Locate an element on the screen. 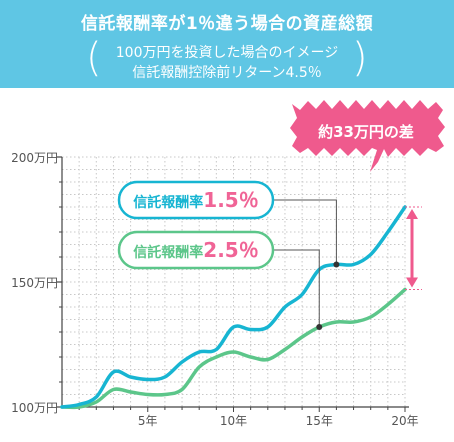 Image resolution: width=454 pixels, height=442 pixels. label-high-fee-text: 信託報酬率2.5％ is located at coordinates (195, 250).